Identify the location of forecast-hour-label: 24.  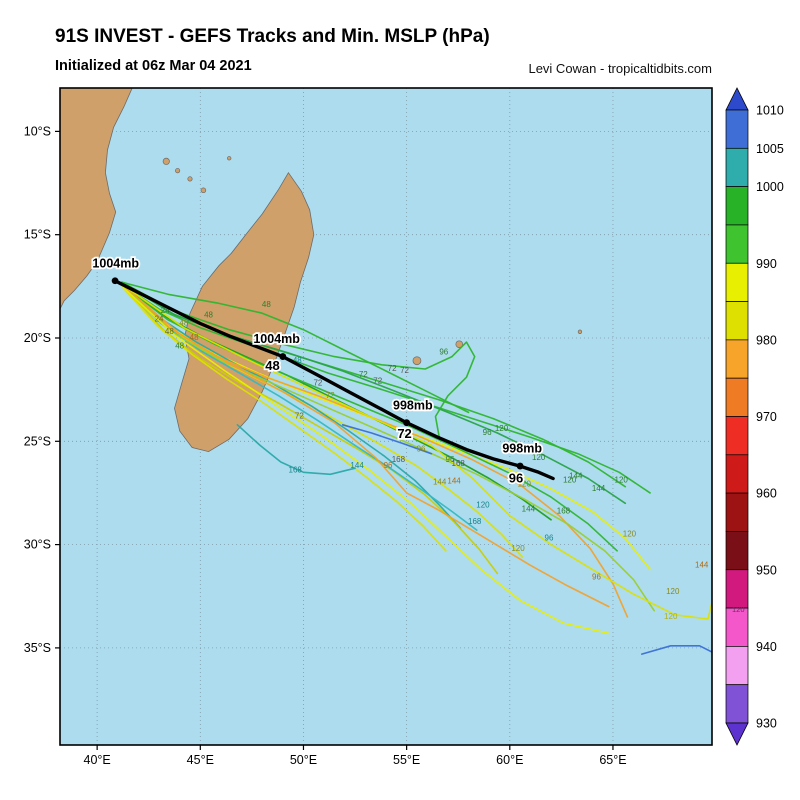
(165, 310).